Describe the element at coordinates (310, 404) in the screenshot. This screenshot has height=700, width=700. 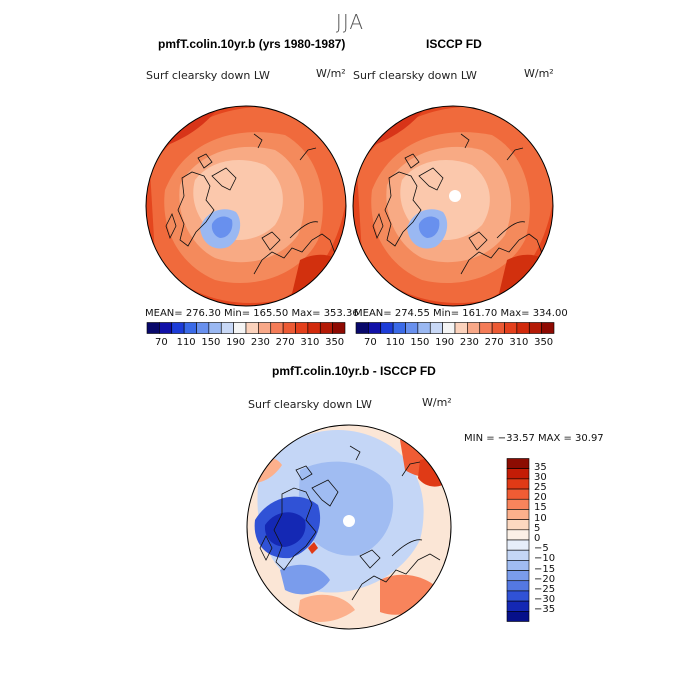
I see `diff-variable-label: Surf clearsky down LW` at that location.